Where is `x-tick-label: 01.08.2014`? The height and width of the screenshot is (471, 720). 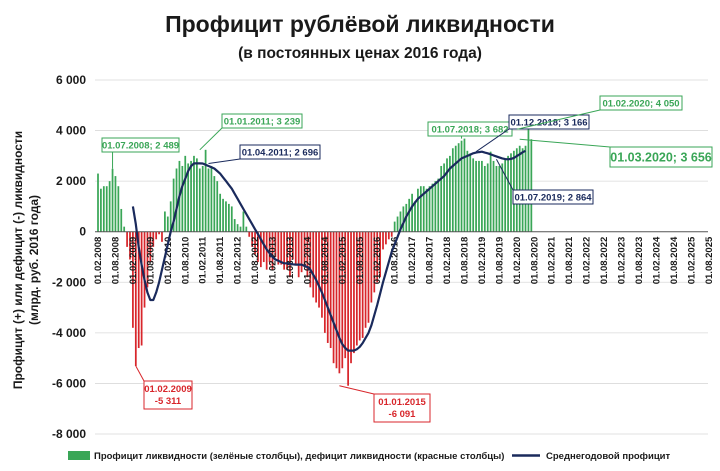
x-tick-label: 01.08.2014 is located at coordinates (325, 260).